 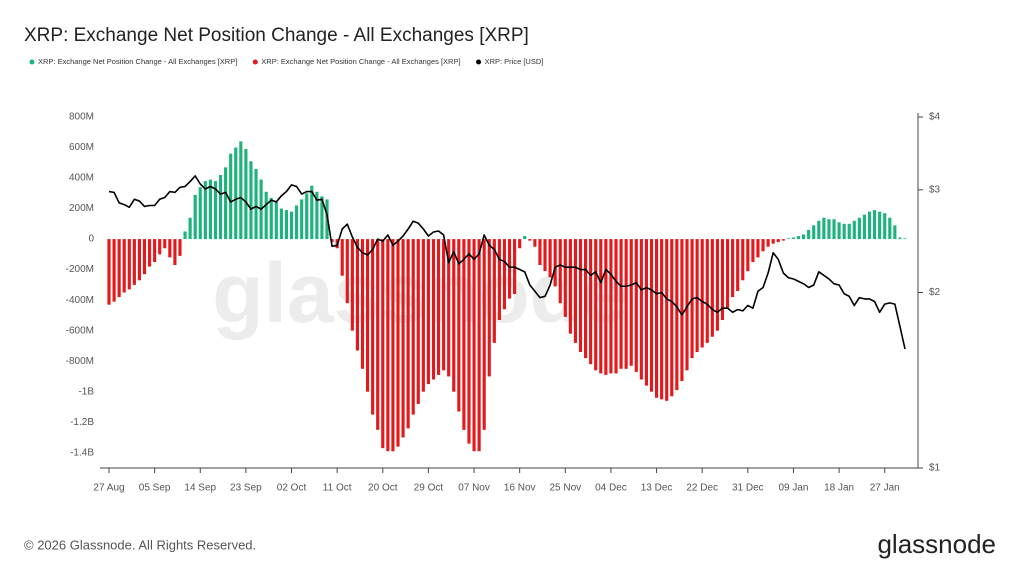 What do you see at coordinates (108, 488) in the screenshot?
I see `x-tick-label: 27 Aug` at bounding box center [108, 488].